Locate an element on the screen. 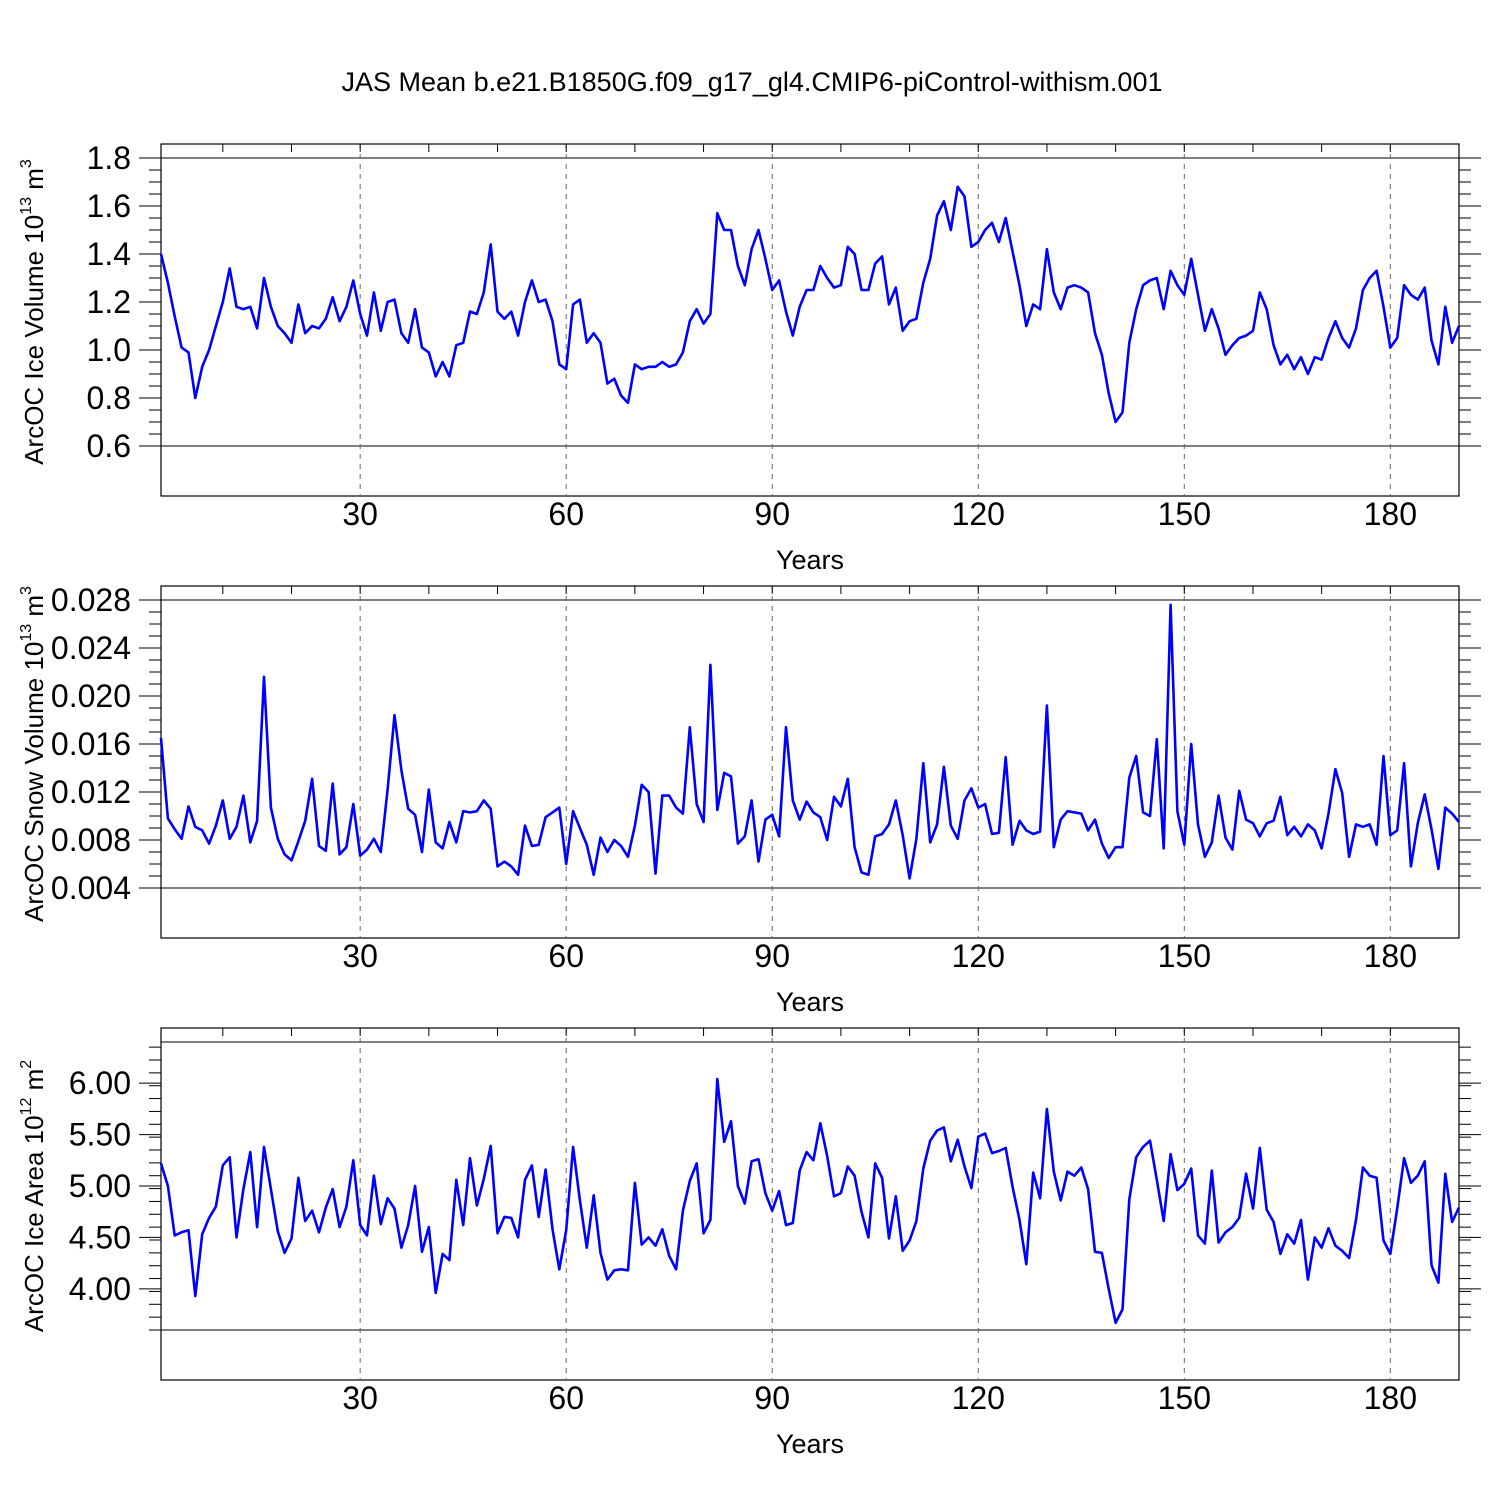  y-tick-label: 4.50 is located at coordinates (100, 1237).